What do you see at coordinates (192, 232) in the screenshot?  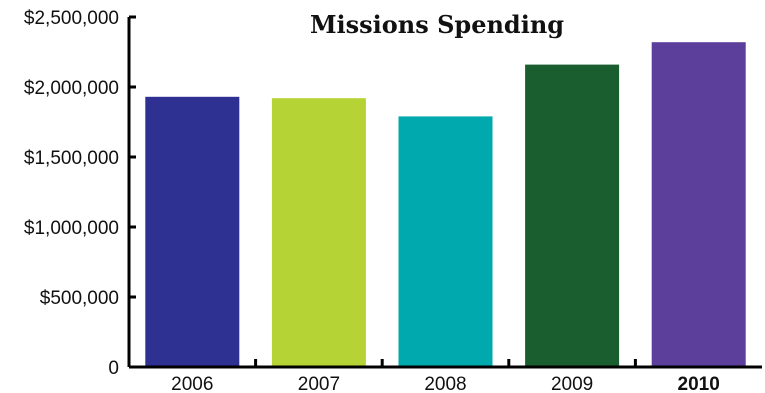 I see `bar-2006` at bounding box center [192, 232].